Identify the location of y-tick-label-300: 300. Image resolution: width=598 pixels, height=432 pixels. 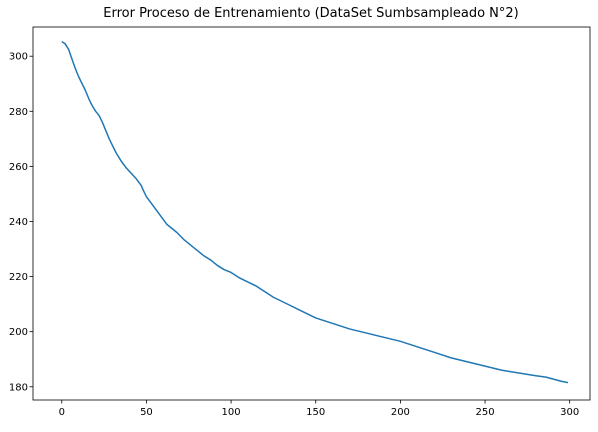
(18, 57).